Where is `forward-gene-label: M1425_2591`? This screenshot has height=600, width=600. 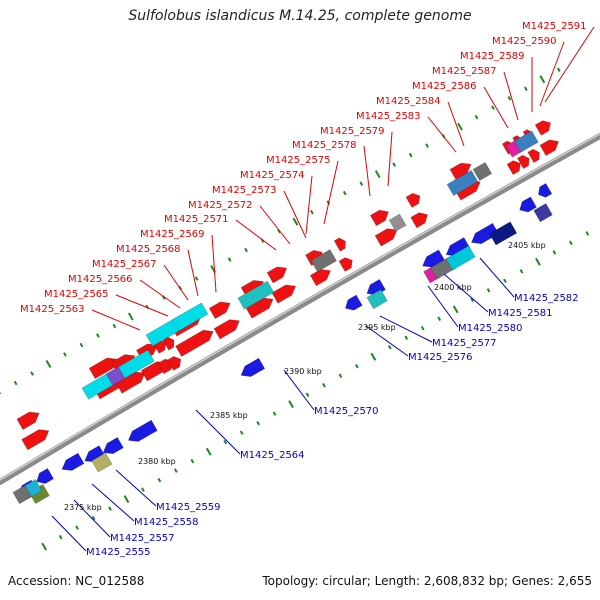
forward-gene-label: M1425_2591 is located at coordinates (554, 26).